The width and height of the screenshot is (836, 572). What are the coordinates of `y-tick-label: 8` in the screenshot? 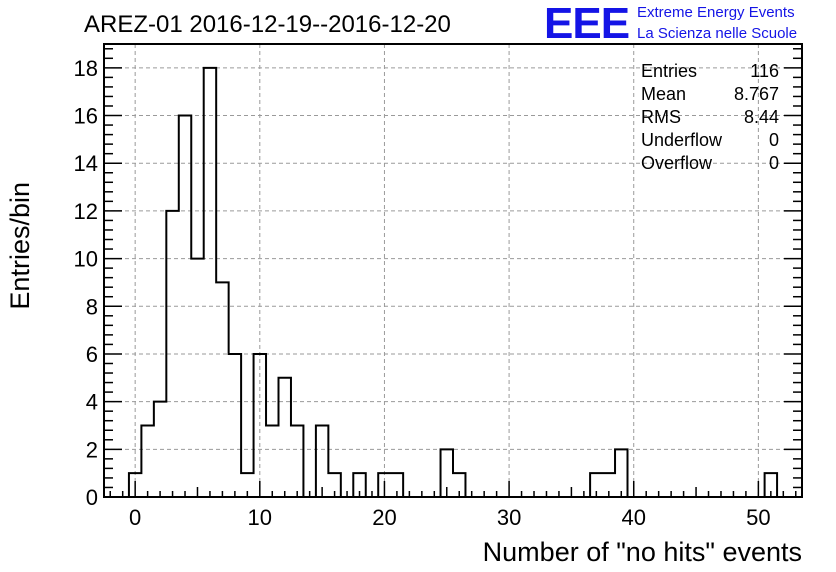 It's located at (92, 306).